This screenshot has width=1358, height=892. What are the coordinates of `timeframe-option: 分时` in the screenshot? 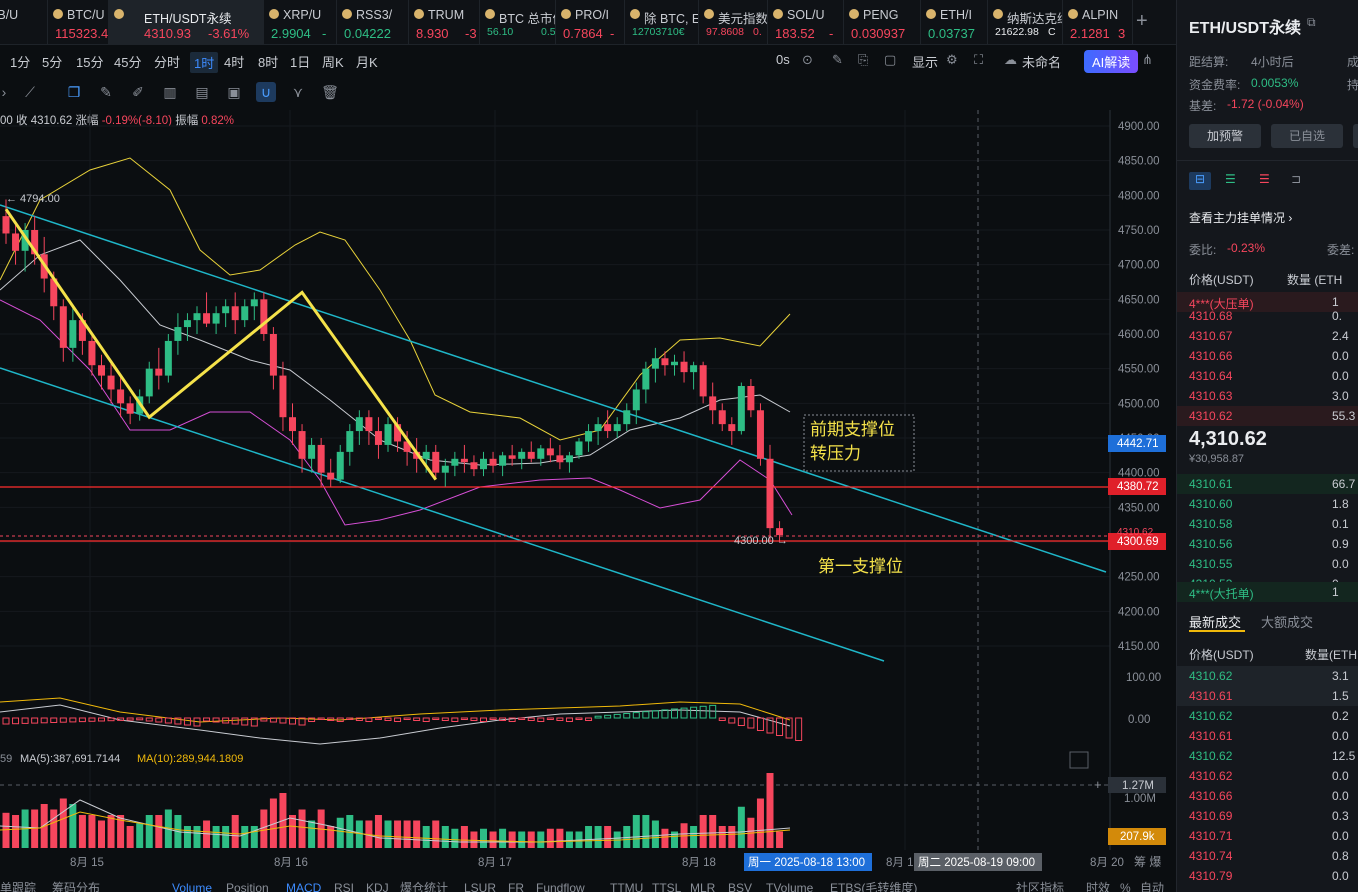 It's located at (167, 62).